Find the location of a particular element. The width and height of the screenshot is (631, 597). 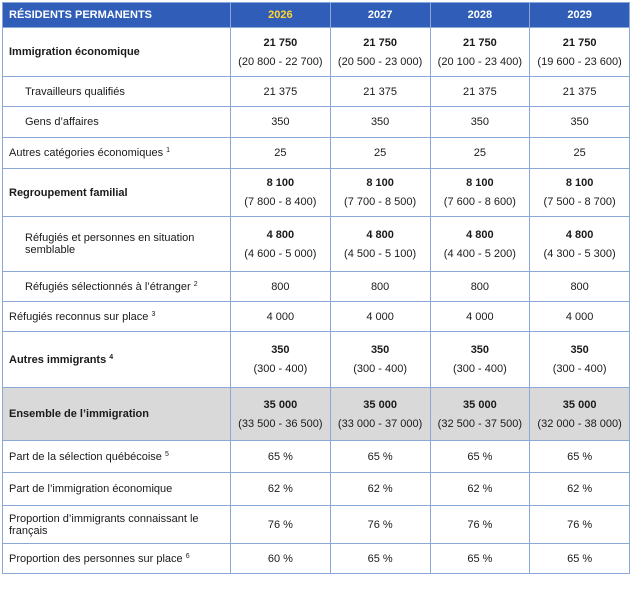

value-cell: 35 000 (33 000 - 37 000) is located at coordinates (380, 414).